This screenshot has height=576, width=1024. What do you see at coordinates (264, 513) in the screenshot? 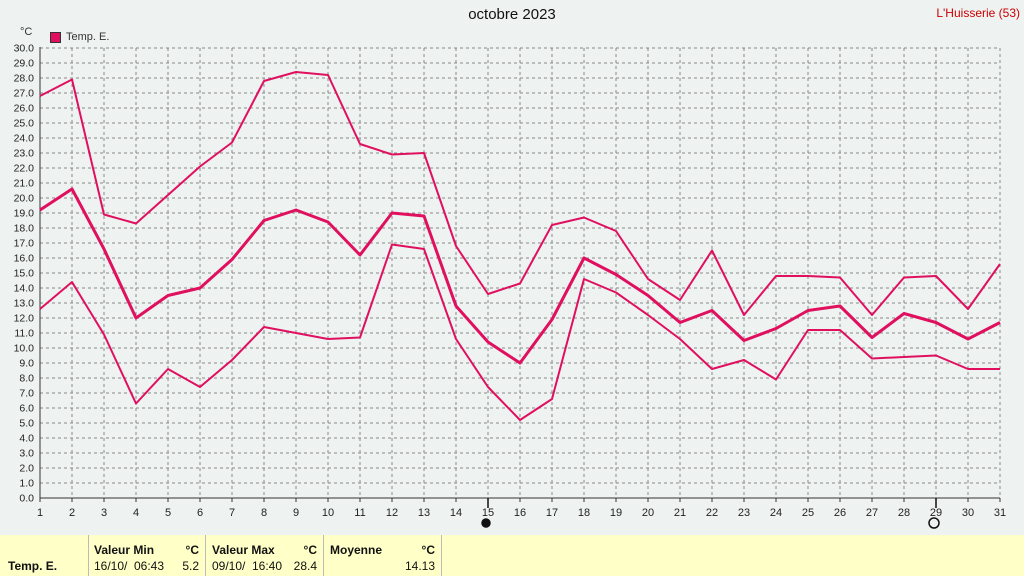
I see `x-tick-label: 8` at bounding box center [264, 513].